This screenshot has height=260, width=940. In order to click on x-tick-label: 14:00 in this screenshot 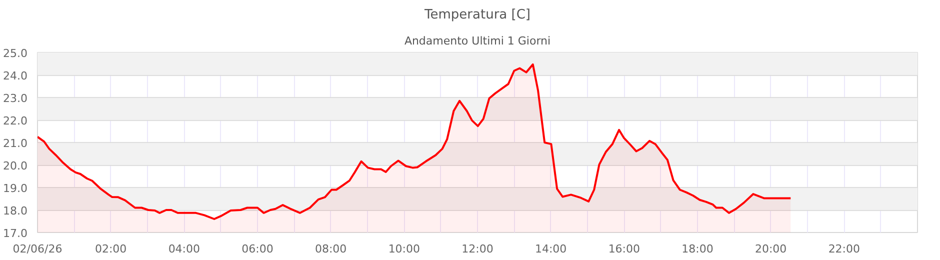, I will do `click(550, 249)`.